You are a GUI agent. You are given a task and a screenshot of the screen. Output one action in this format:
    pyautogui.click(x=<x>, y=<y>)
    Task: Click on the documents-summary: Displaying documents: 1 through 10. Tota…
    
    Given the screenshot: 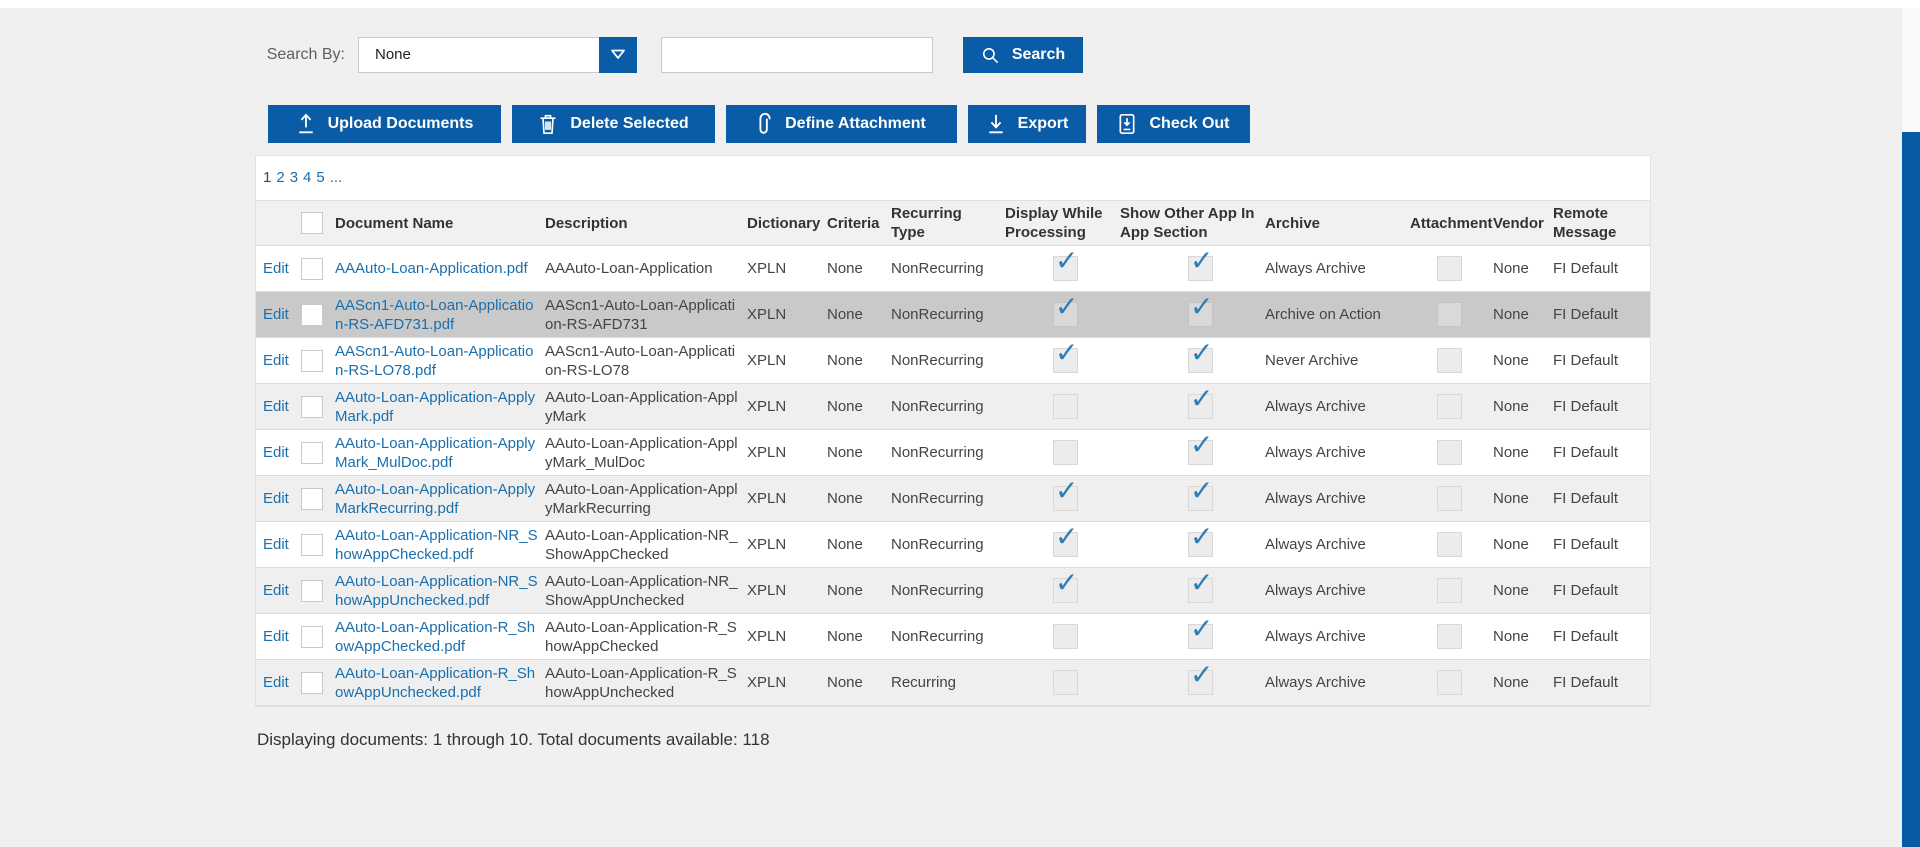 What is the action you would take?
    pyautogui.click(x=513, y=739)
    